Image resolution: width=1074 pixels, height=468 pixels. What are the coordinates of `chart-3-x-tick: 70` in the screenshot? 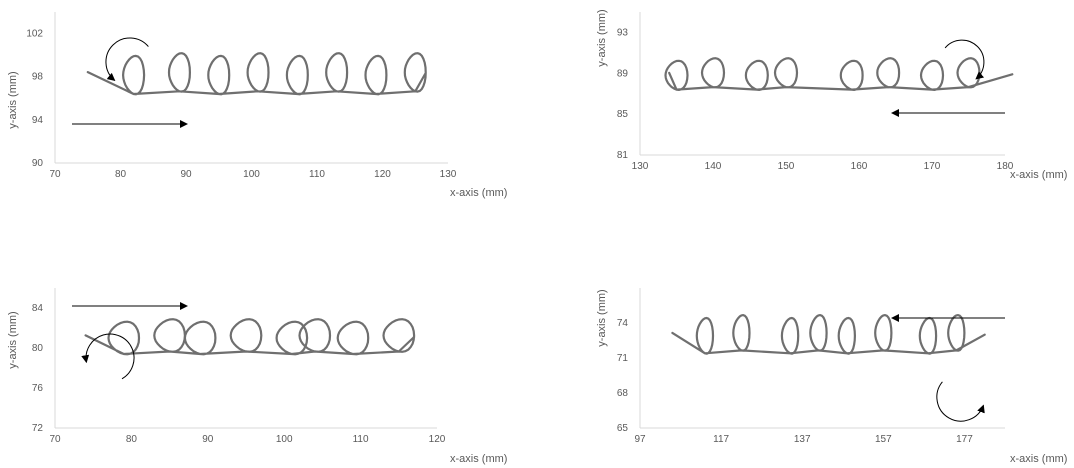 It's located at (55, 439).